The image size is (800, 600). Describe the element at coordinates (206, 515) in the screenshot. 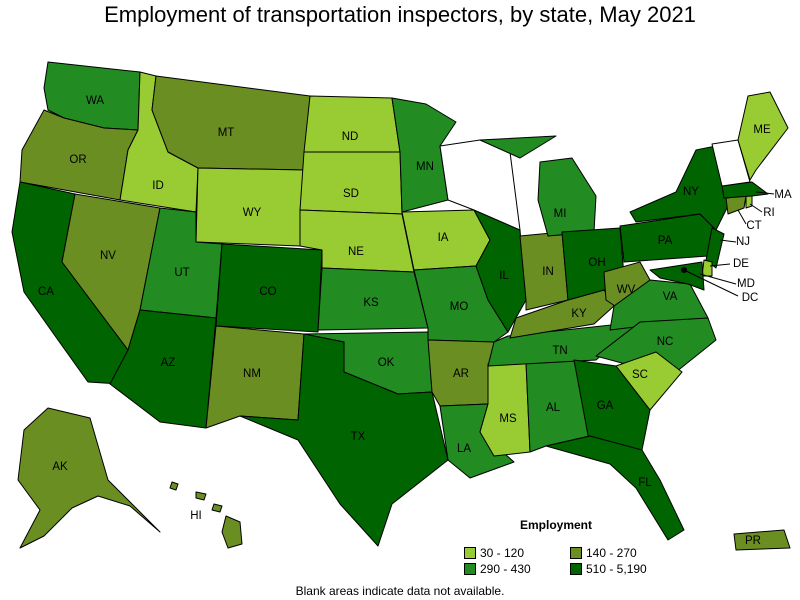

I see `state-hi` at that location.